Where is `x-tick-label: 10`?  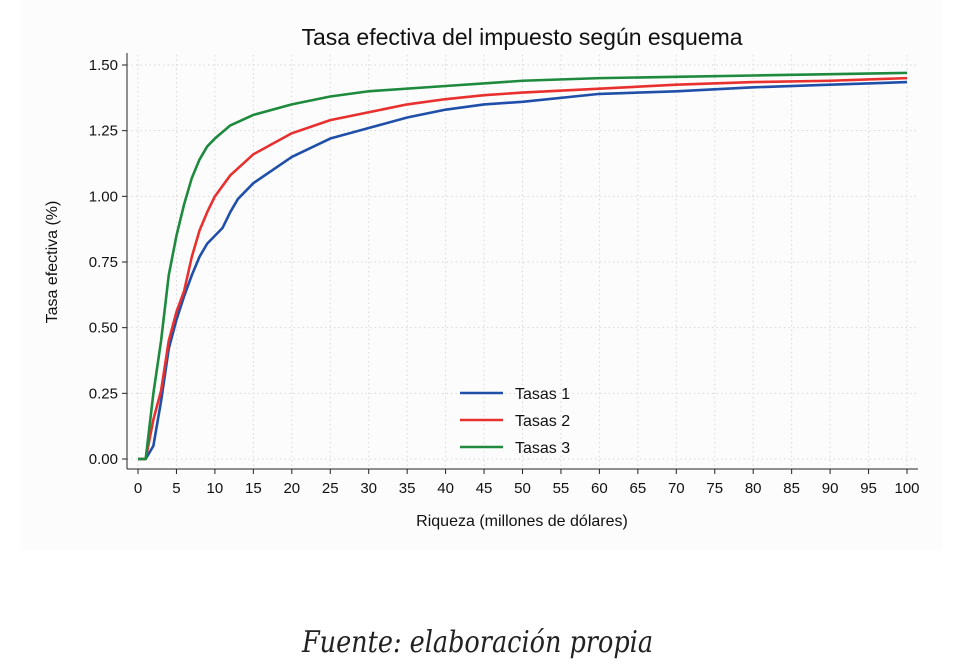
x-tick-label: 10 is located at coordinates (215, 488).